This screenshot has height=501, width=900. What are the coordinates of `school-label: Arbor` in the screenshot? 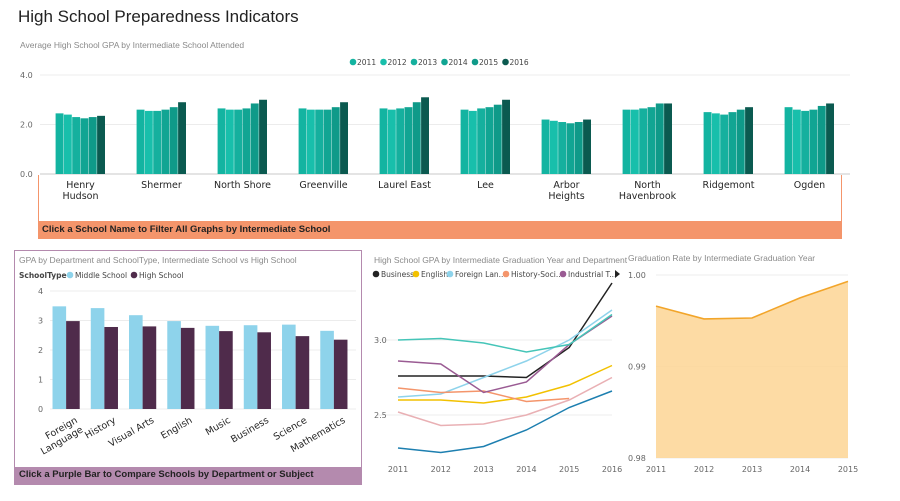 It's located at (566, 185).